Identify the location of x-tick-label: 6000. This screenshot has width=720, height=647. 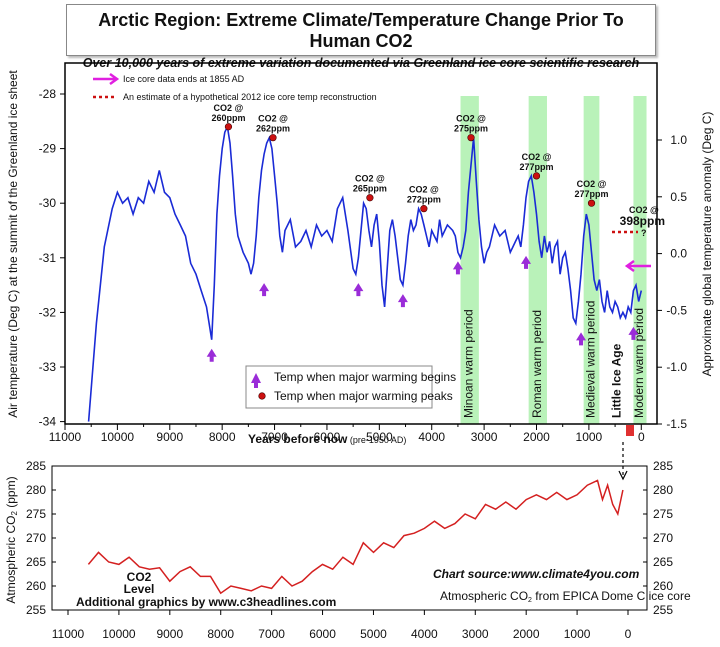
(327, 437).